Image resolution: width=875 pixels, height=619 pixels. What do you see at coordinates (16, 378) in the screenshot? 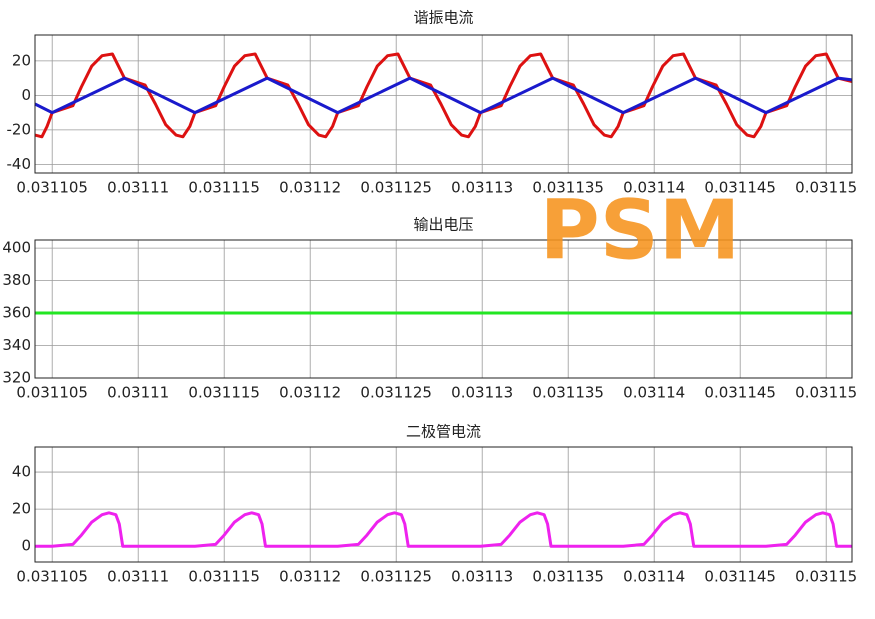
I see `y-tick-label: 320` at bounding box center [16, 378].